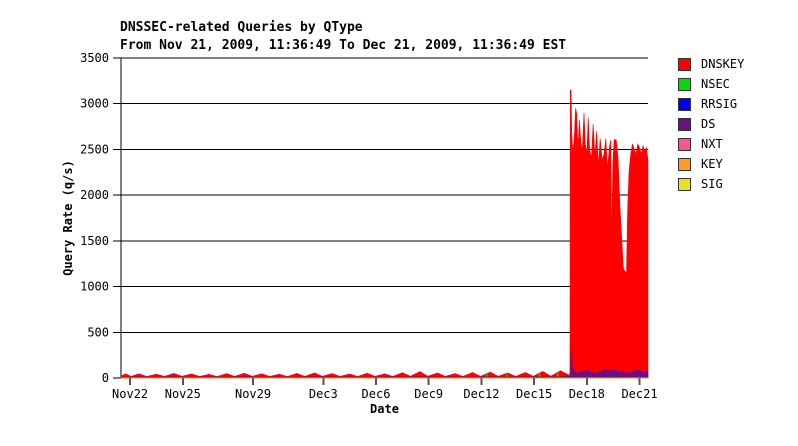 The image size is (798, 446). I want to click on x-tick-label: Dec6, so click(376, 394).